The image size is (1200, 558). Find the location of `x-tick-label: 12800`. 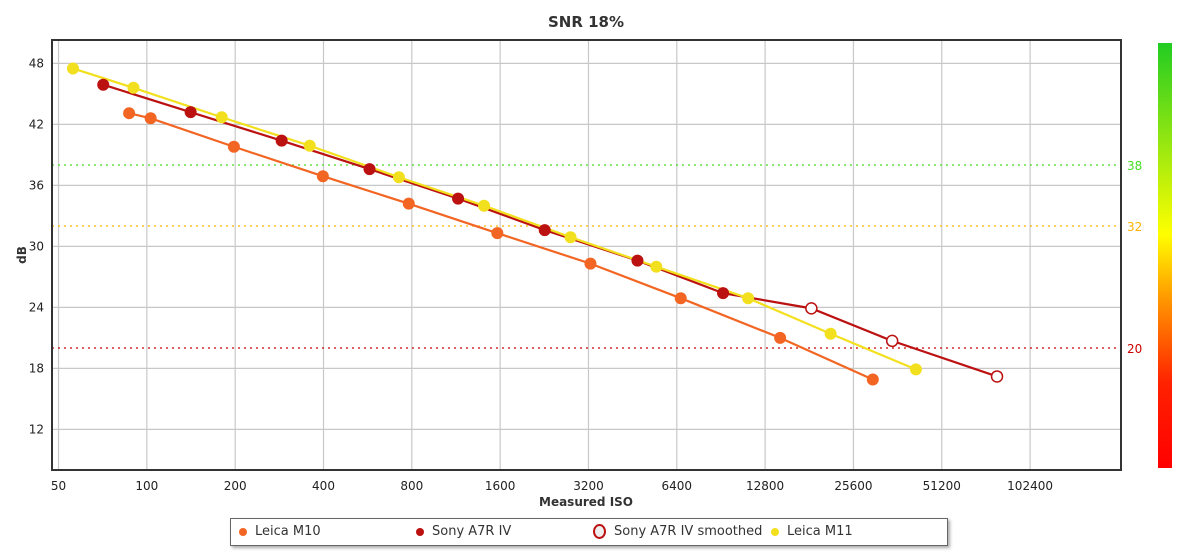

x-tick-label: 12800 is located at coordinates (765, 486).